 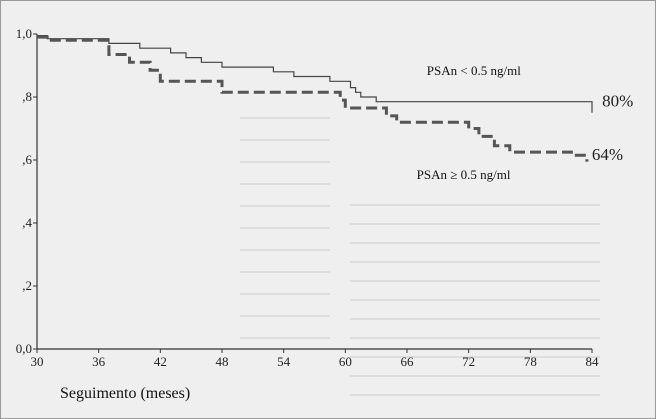 I want to click on x-tick-label: 30, so click(x=37, y=361).